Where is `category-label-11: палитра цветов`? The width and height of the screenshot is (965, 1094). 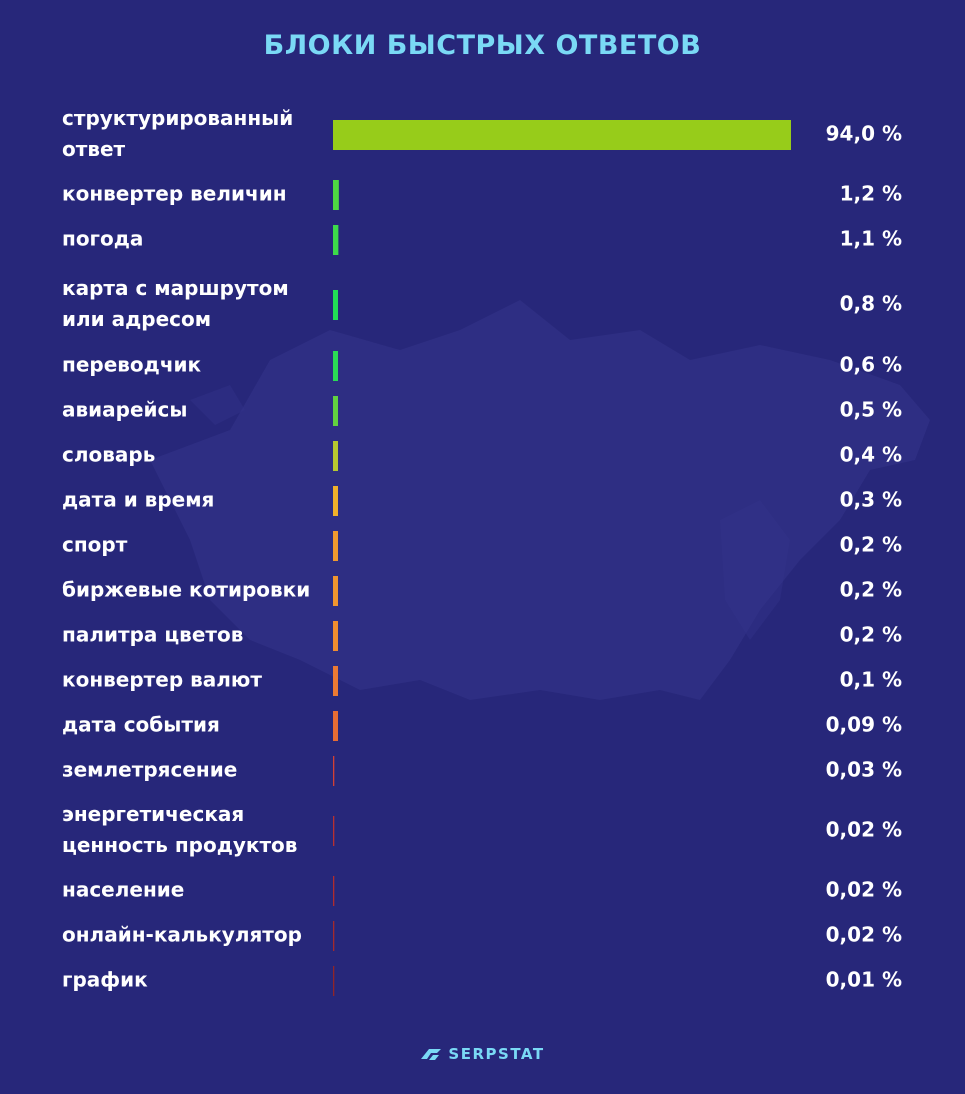 category-label-11: палитра цветов is located at coordinates (152, 635).